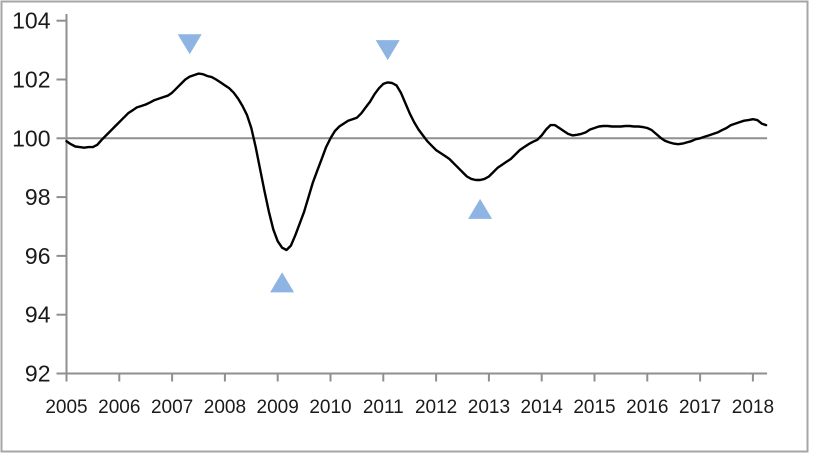  Describe the element at coordinates (31, 80) in the screenshot. I see `y-tick-label: 102` at that location.